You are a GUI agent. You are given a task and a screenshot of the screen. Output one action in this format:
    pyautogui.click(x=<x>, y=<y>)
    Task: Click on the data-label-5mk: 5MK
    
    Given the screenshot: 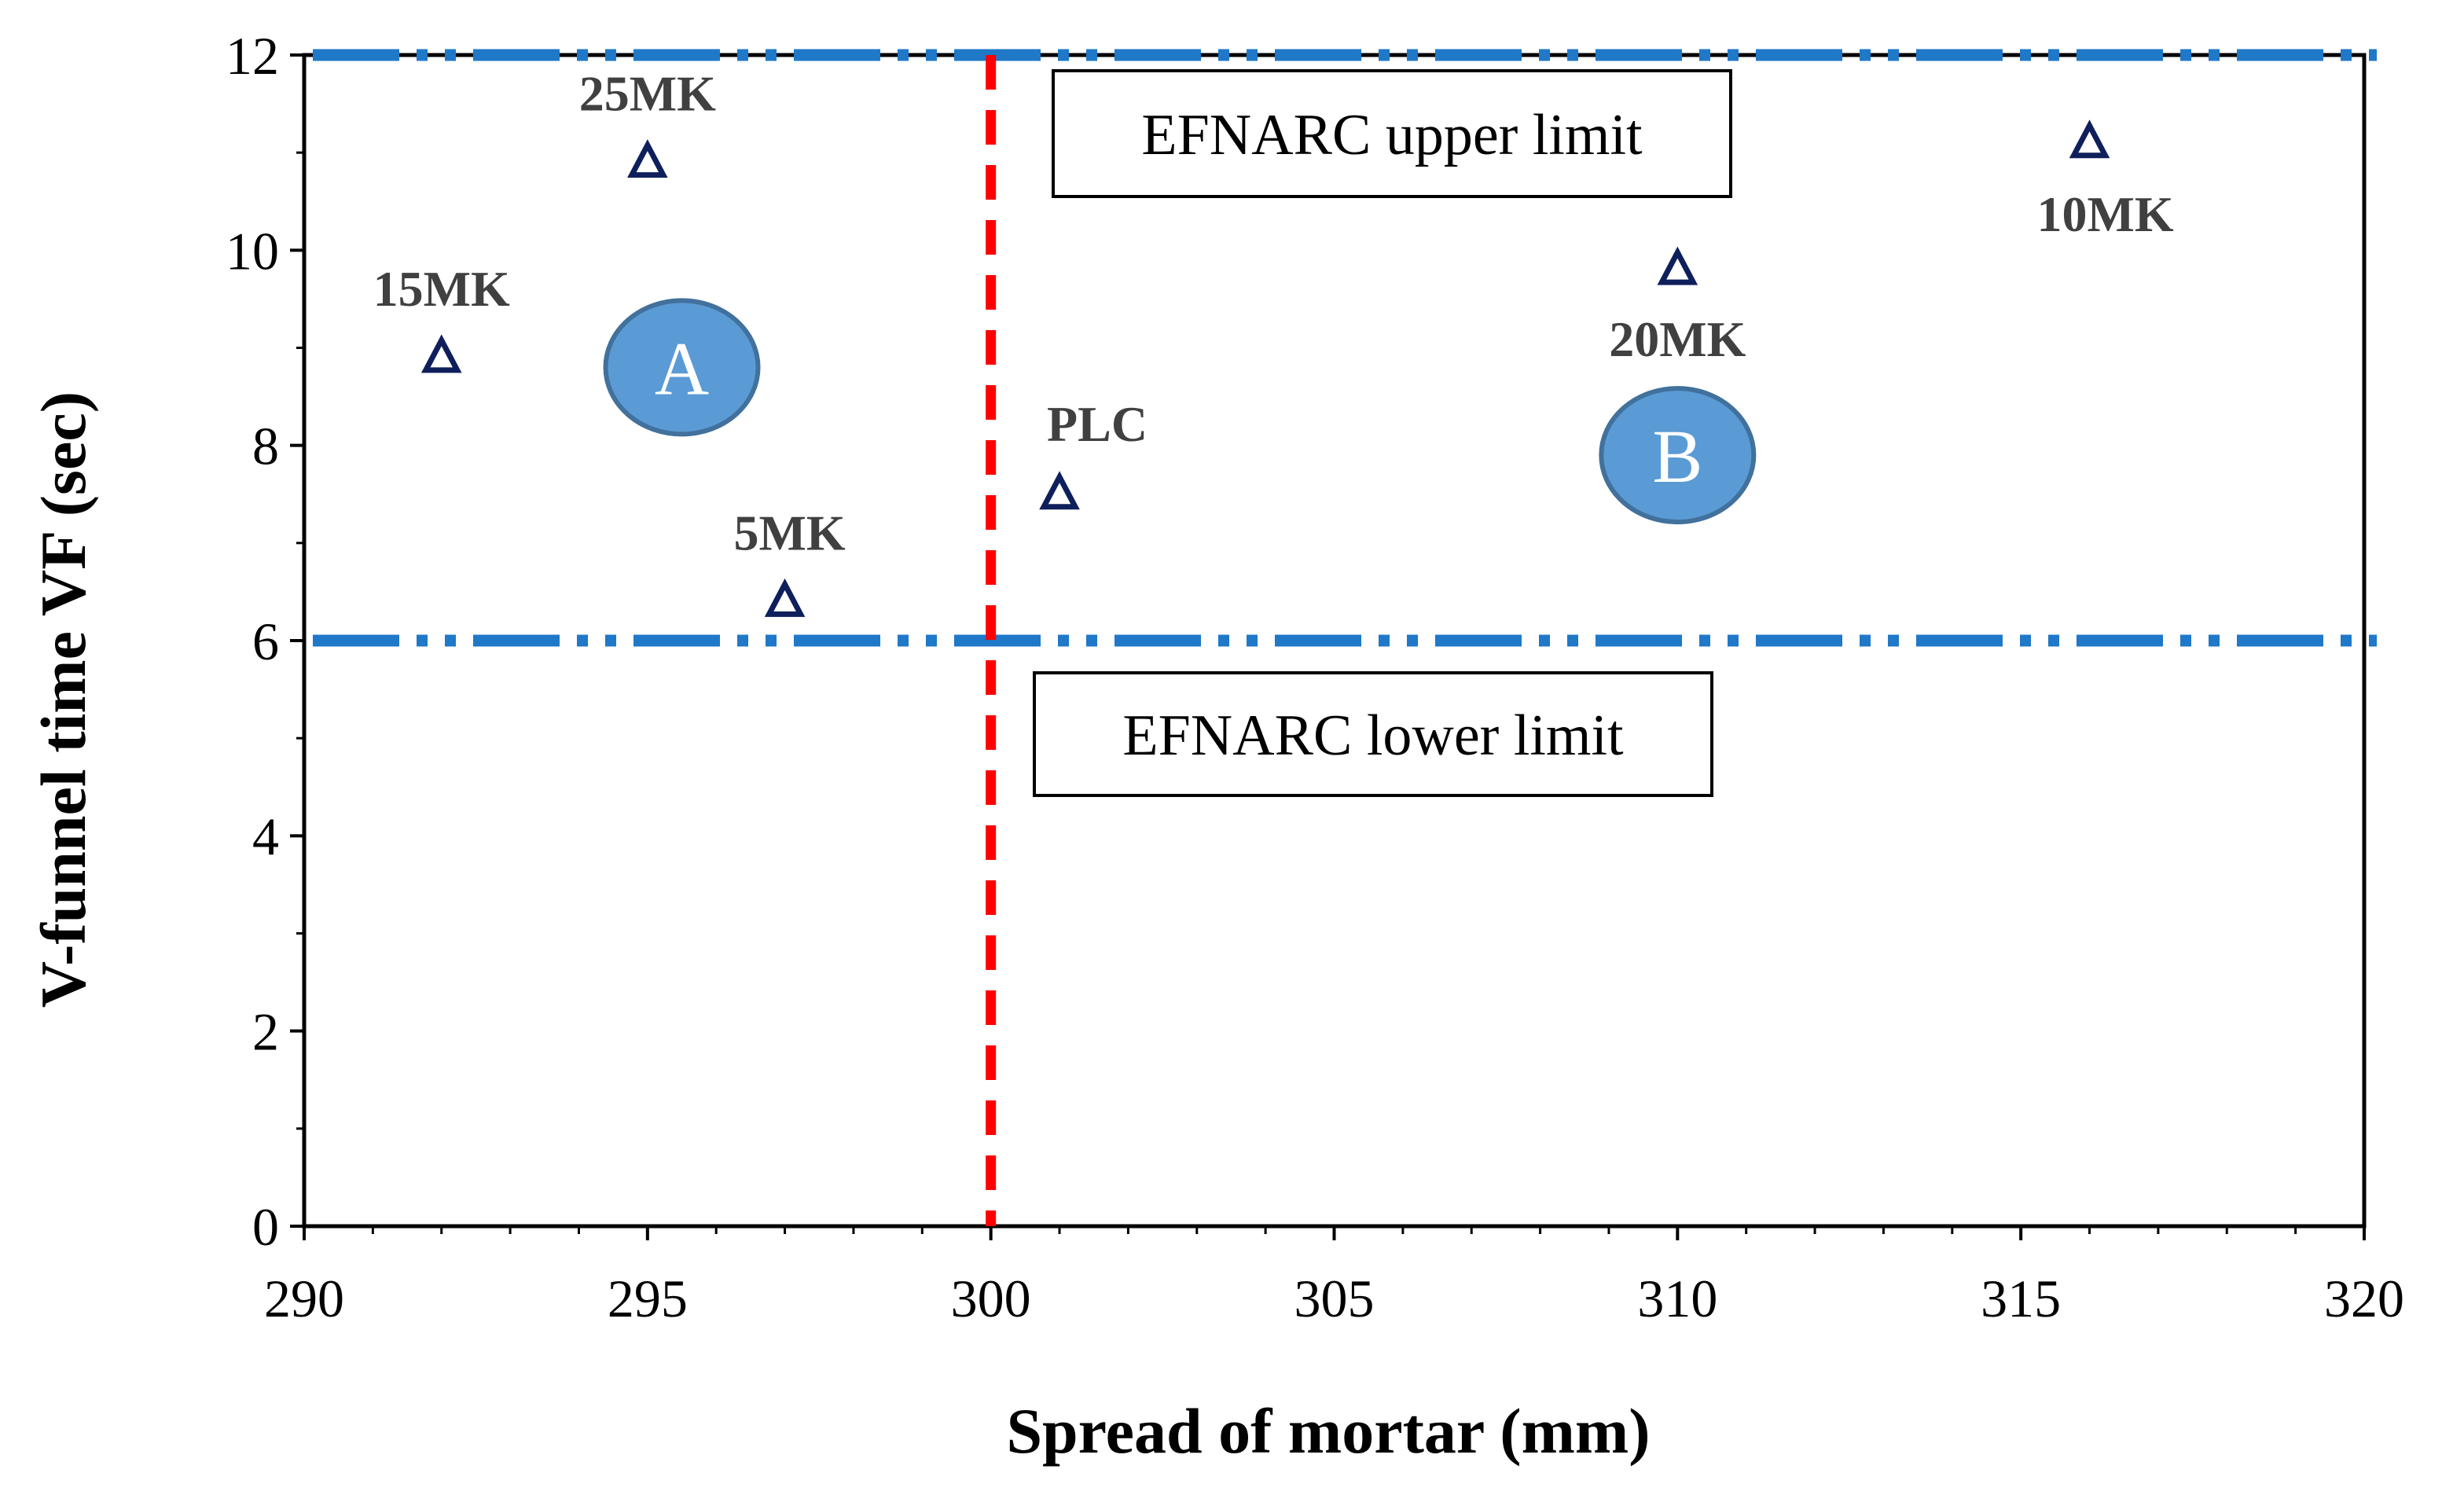 What is the action you would take?
    pyautogui.click(x=789, y=532)
    